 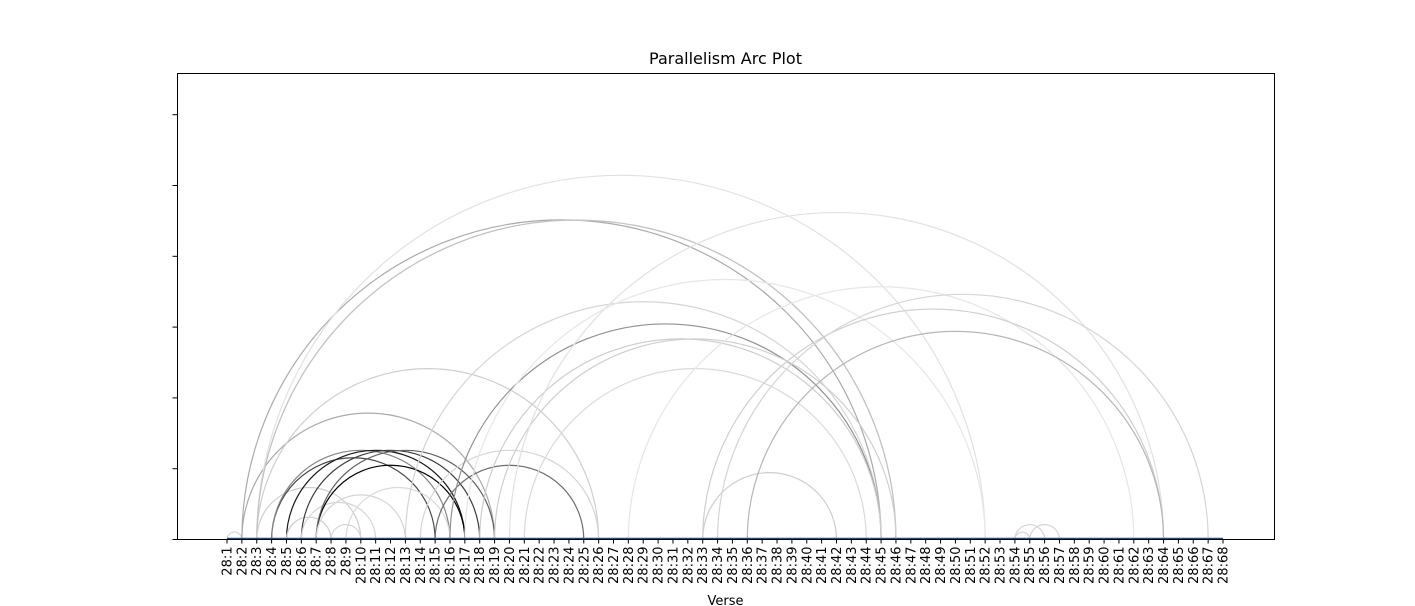 I want to click on x-tick-label: 28:50, so click(x=956, y=565).